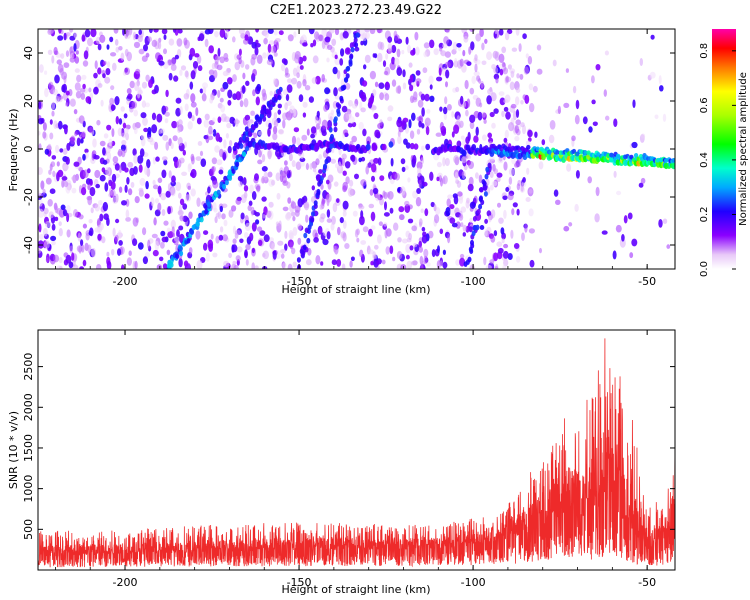 The height and width of the screenshot is (600, 750). Describe the element at coordinates (717, 160) in the screenshot. I see `colorbar-axis: 0.0 0.2 0.4 0.6 0.8` at that location.